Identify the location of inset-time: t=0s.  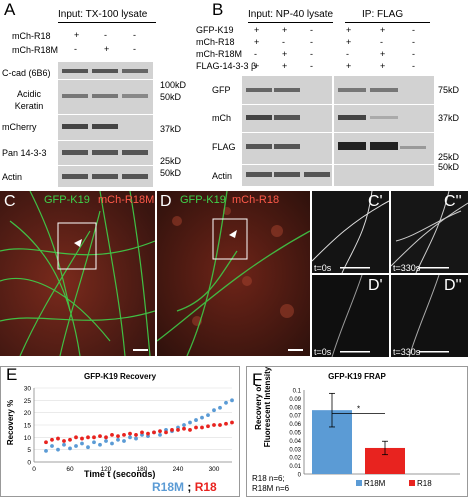
(323, 268).